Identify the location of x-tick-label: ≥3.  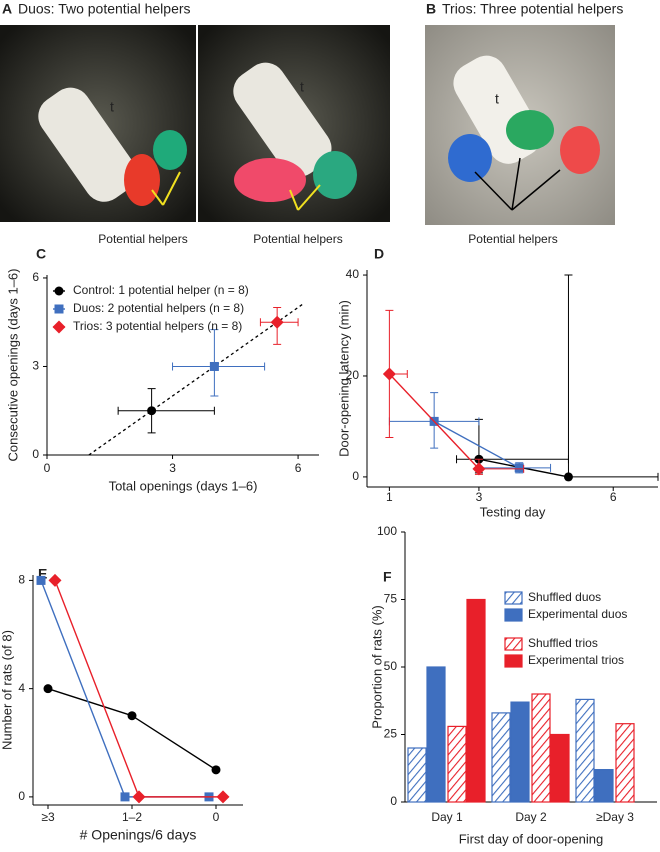
(48, 817).